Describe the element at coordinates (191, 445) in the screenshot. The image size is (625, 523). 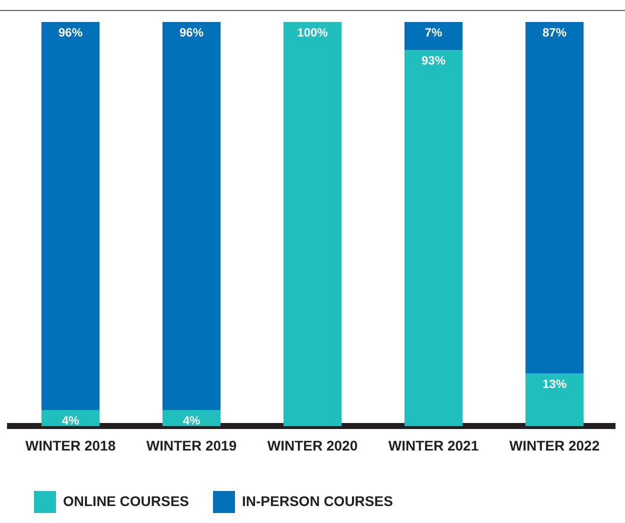
I see `x-tick-label: WINTER 2019` at that location.